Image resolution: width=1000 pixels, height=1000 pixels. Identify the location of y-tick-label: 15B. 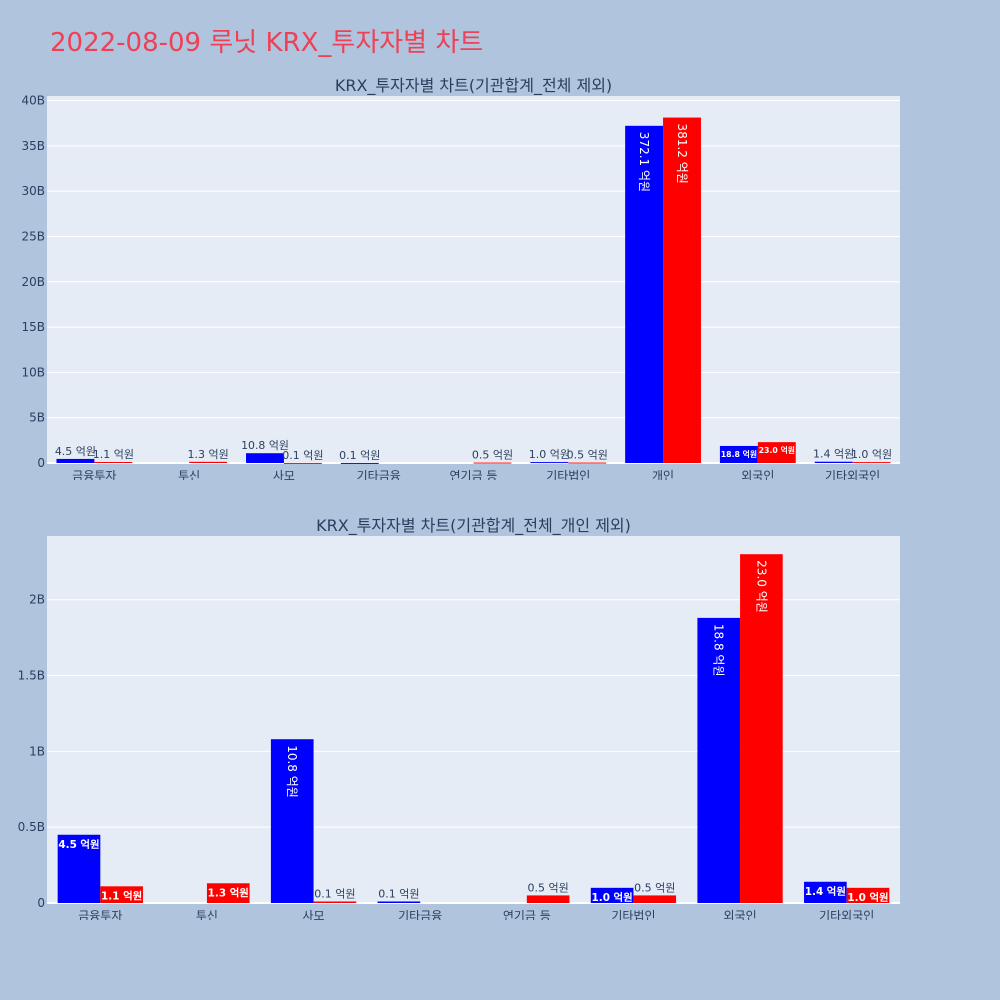
(33, 327).